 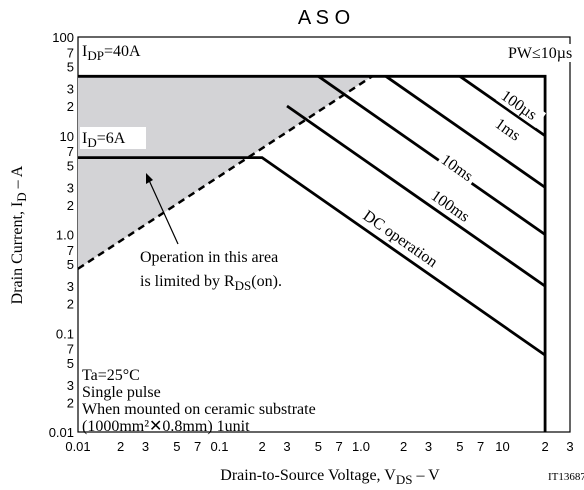 I want to click on id-main: I, so click(x=84, y=138).